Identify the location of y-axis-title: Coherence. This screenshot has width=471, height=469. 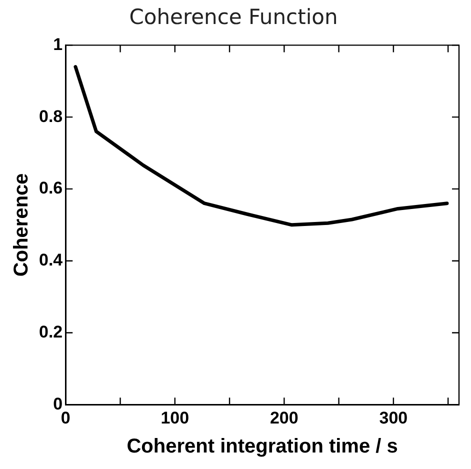
(21, 225).